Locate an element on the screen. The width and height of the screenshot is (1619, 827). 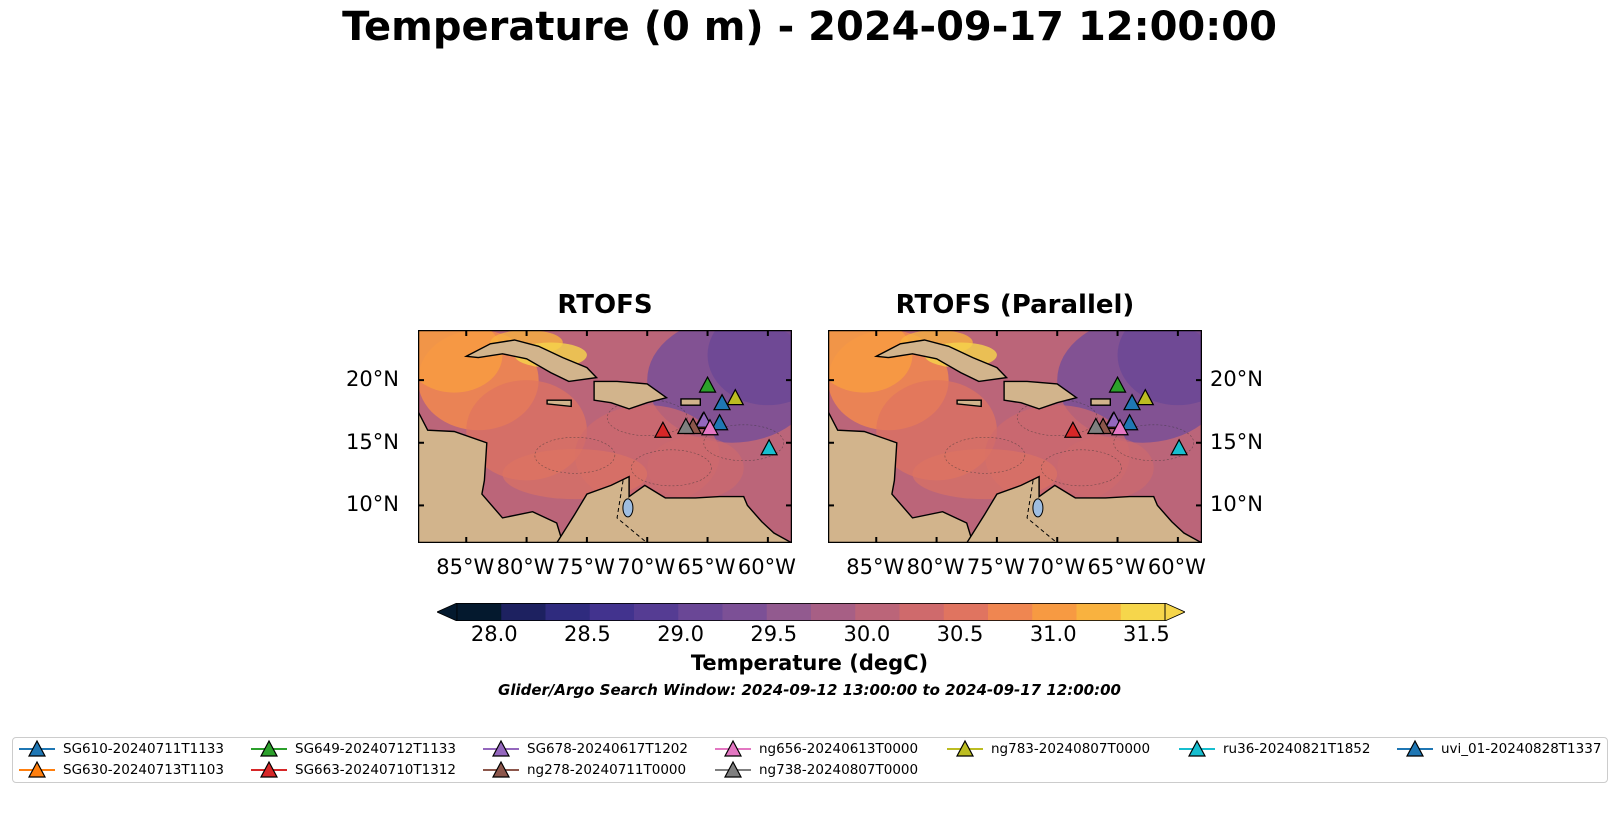
colorbar-tick-label: 29.0 is located at coordinates (680, 634).